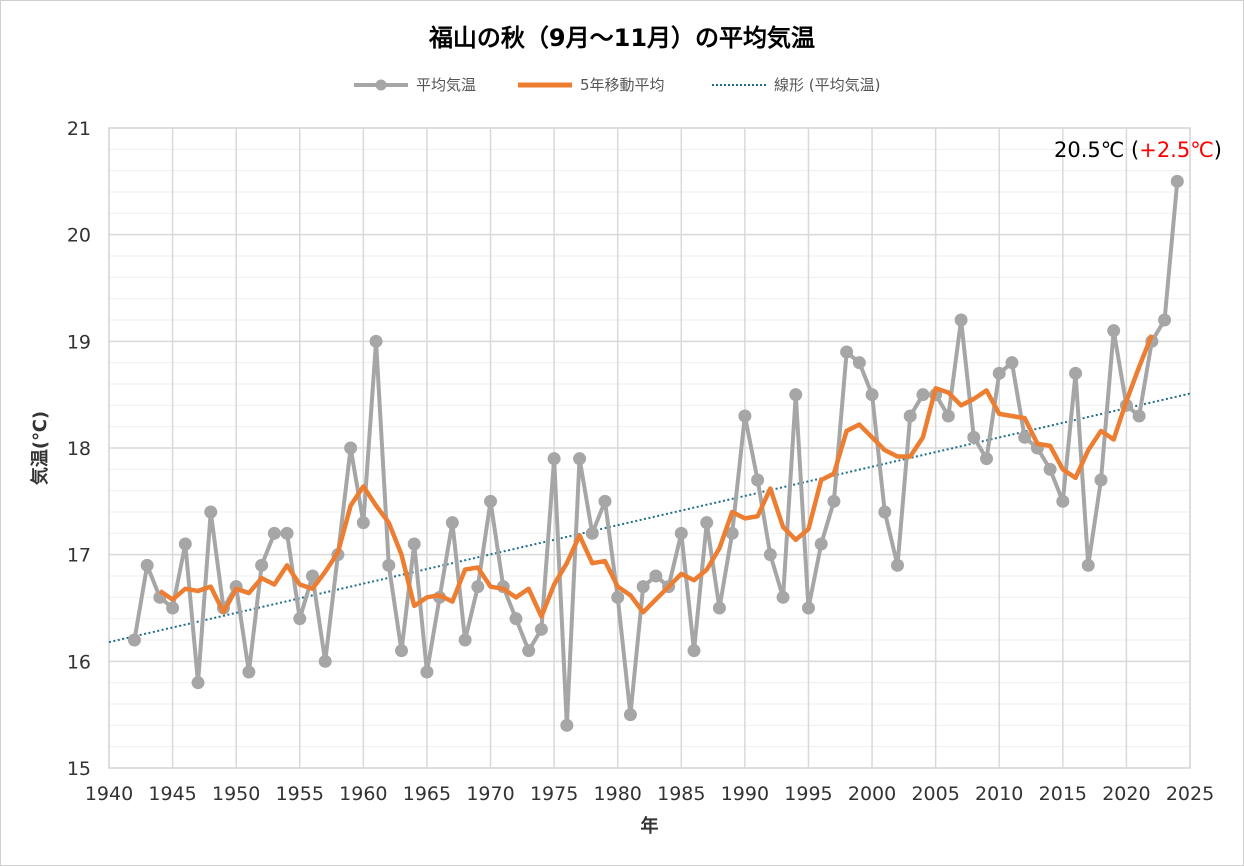 The width and height of the screenshot is (1244, 866). I want to click on annotation-paren-open: (, so click(1132, 150).